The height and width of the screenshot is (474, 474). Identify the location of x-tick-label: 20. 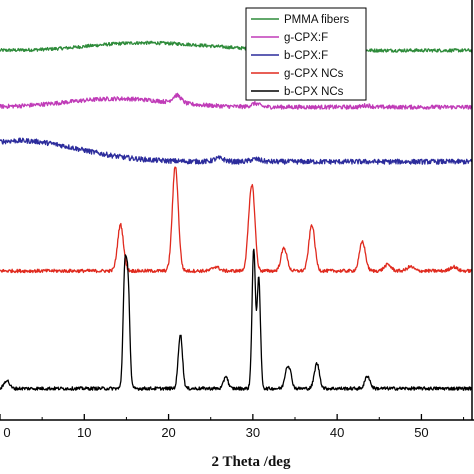
(168, 432).